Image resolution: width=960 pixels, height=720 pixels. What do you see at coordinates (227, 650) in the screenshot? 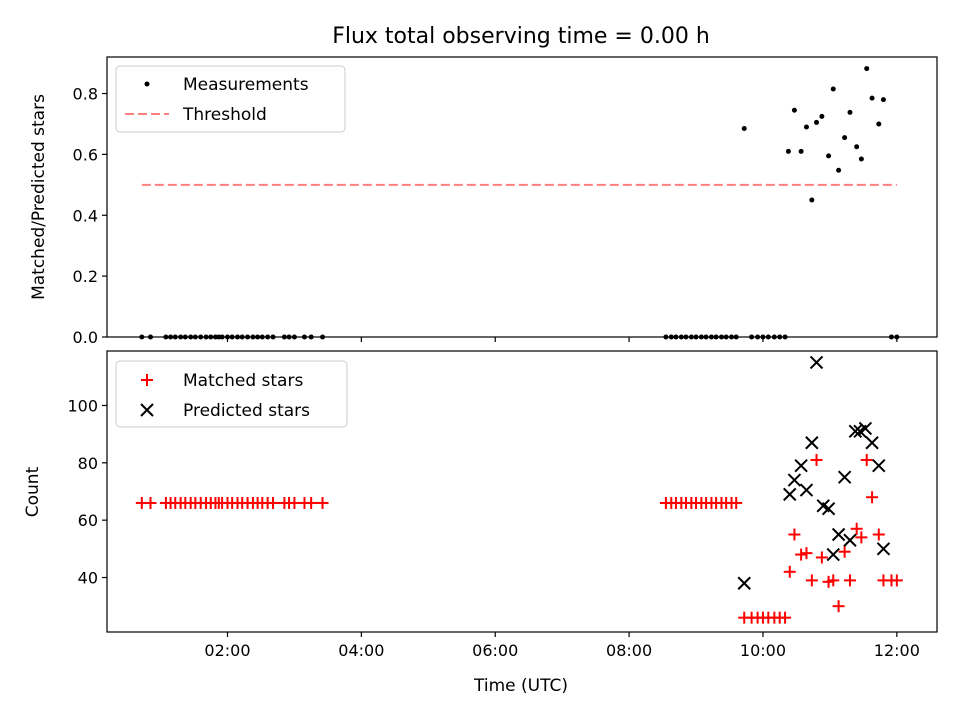
I see `x-tick-label: 02:00` at bounding box center [227, 650].